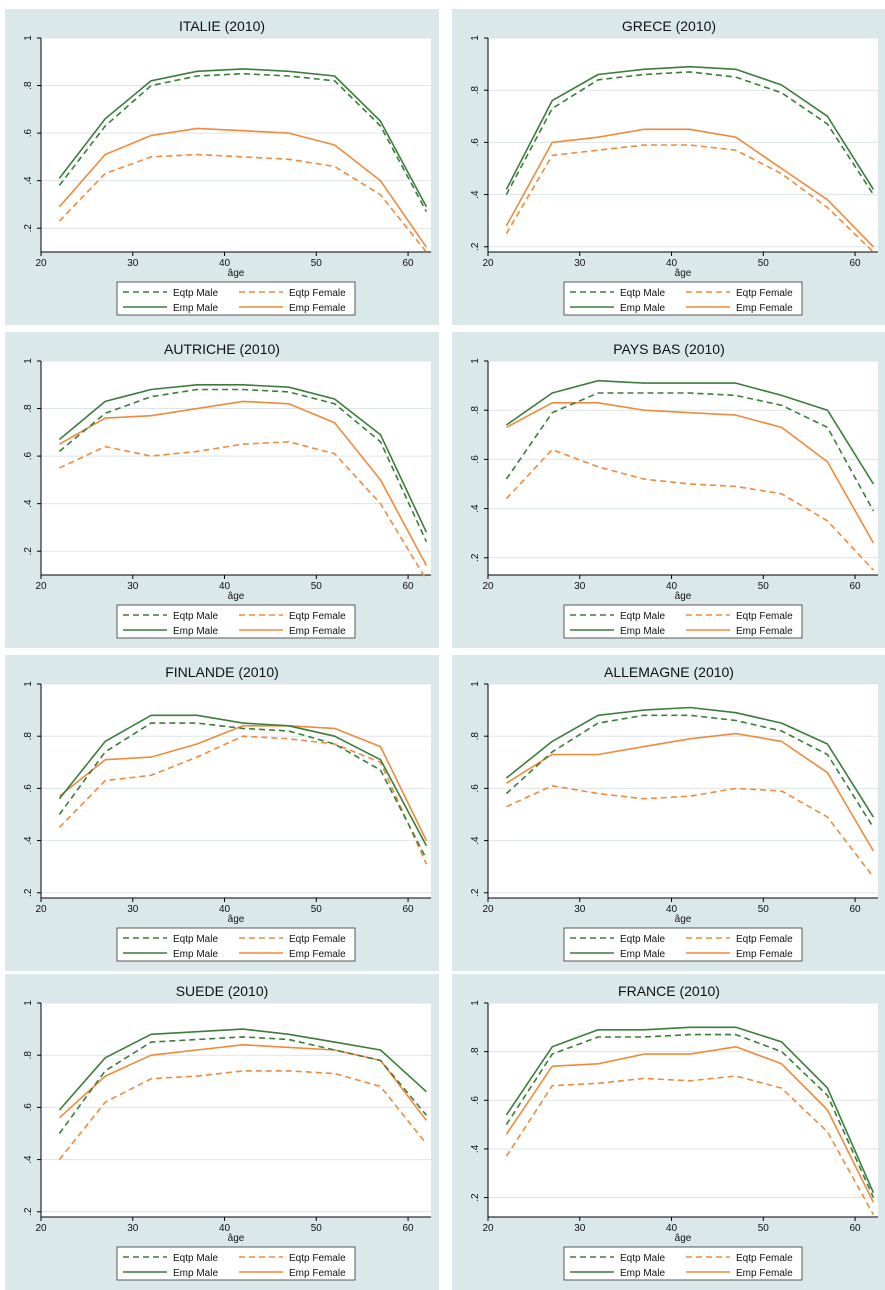  What do you see at coordinates (222, 349) in the screenshot?
I see `chart-title: AUTRICHE (2010)` at bounding box center [222, 349].